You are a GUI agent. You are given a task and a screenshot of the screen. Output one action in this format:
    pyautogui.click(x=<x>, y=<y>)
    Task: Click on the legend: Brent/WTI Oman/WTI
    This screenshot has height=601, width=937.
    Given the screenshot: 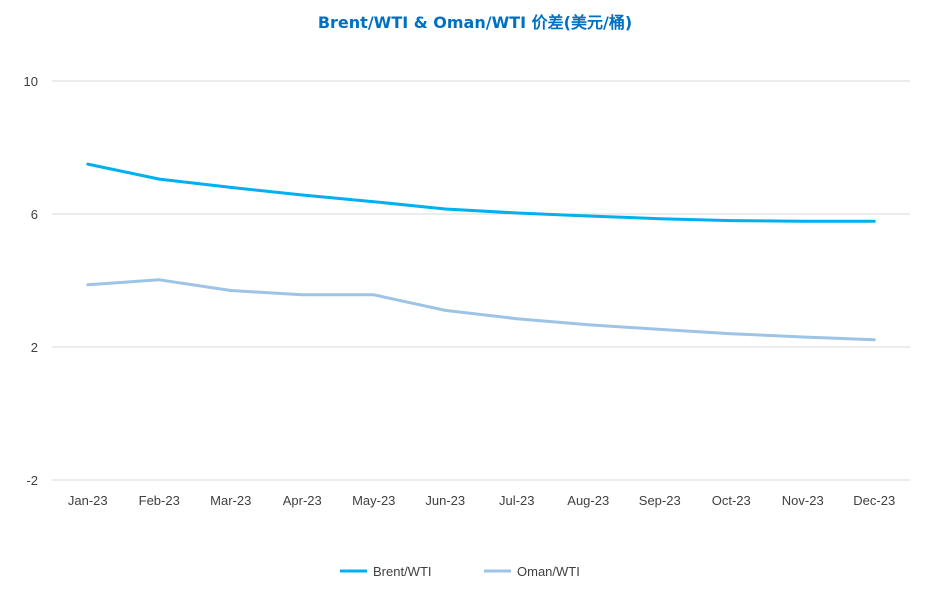 What is the action you would take?
    pyautogui.click(x=460, y=571)
    